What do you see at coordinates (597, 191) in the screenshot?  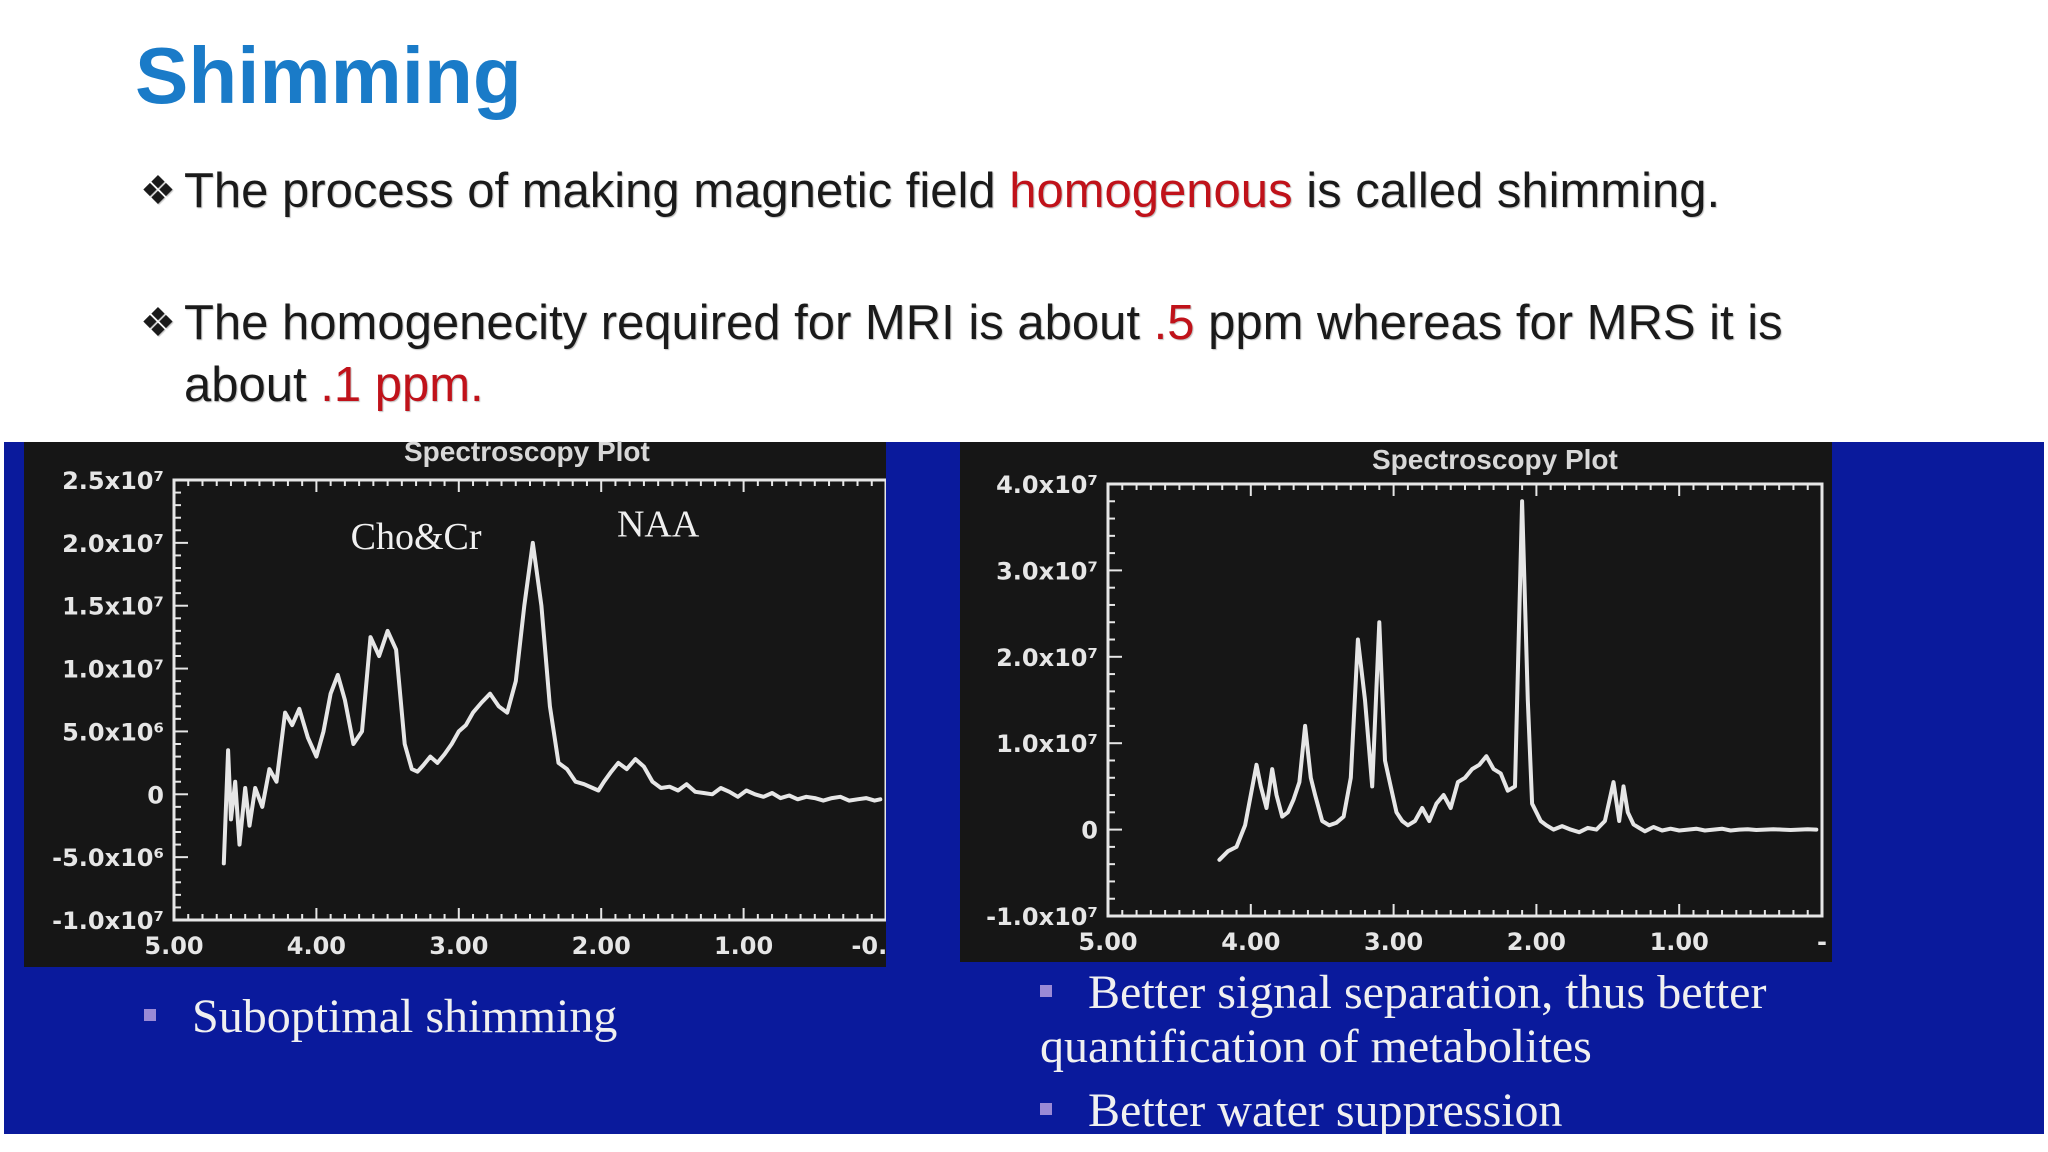 I see `bullet1-text-pre: The process of making magnetic field` at bounding box center [597, 191].